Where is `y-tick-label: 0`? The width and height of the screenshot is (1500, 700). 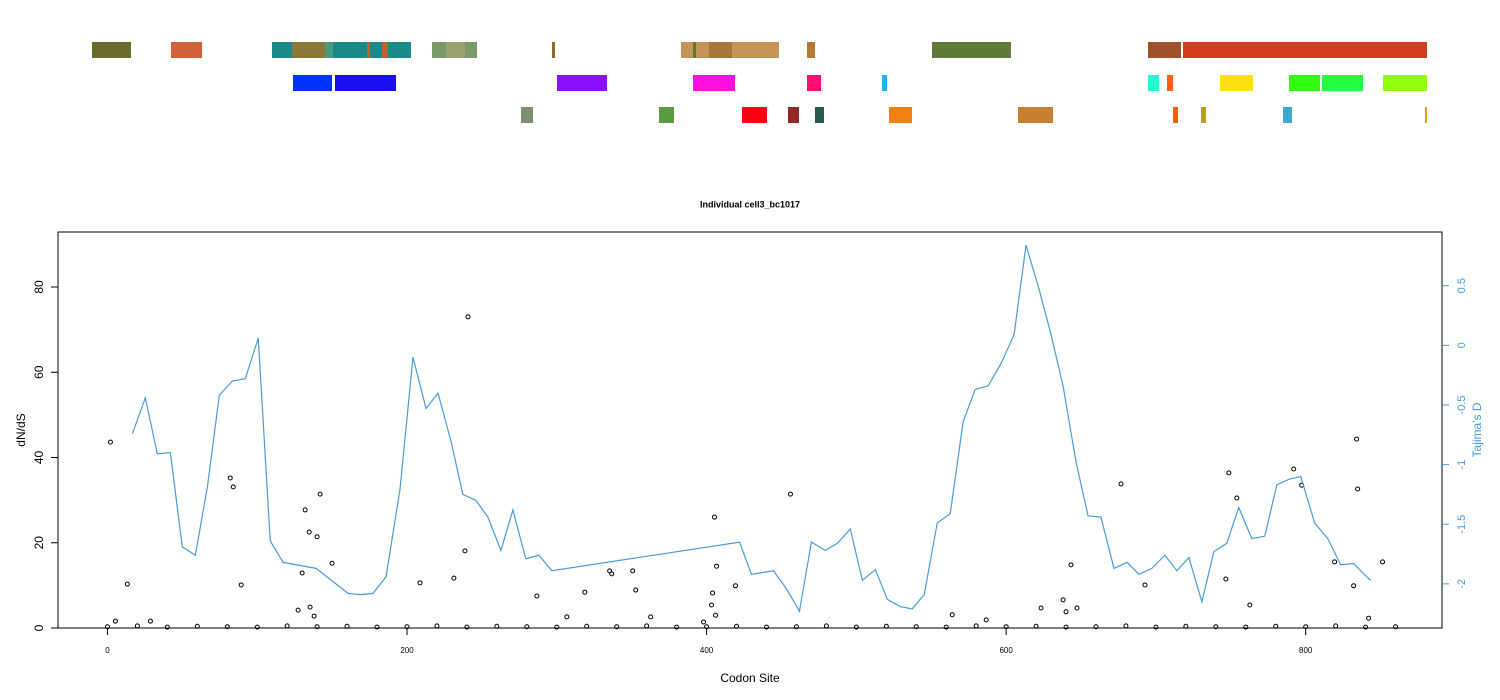 y-tick-label: 0 is located at coordinates (39, 627).